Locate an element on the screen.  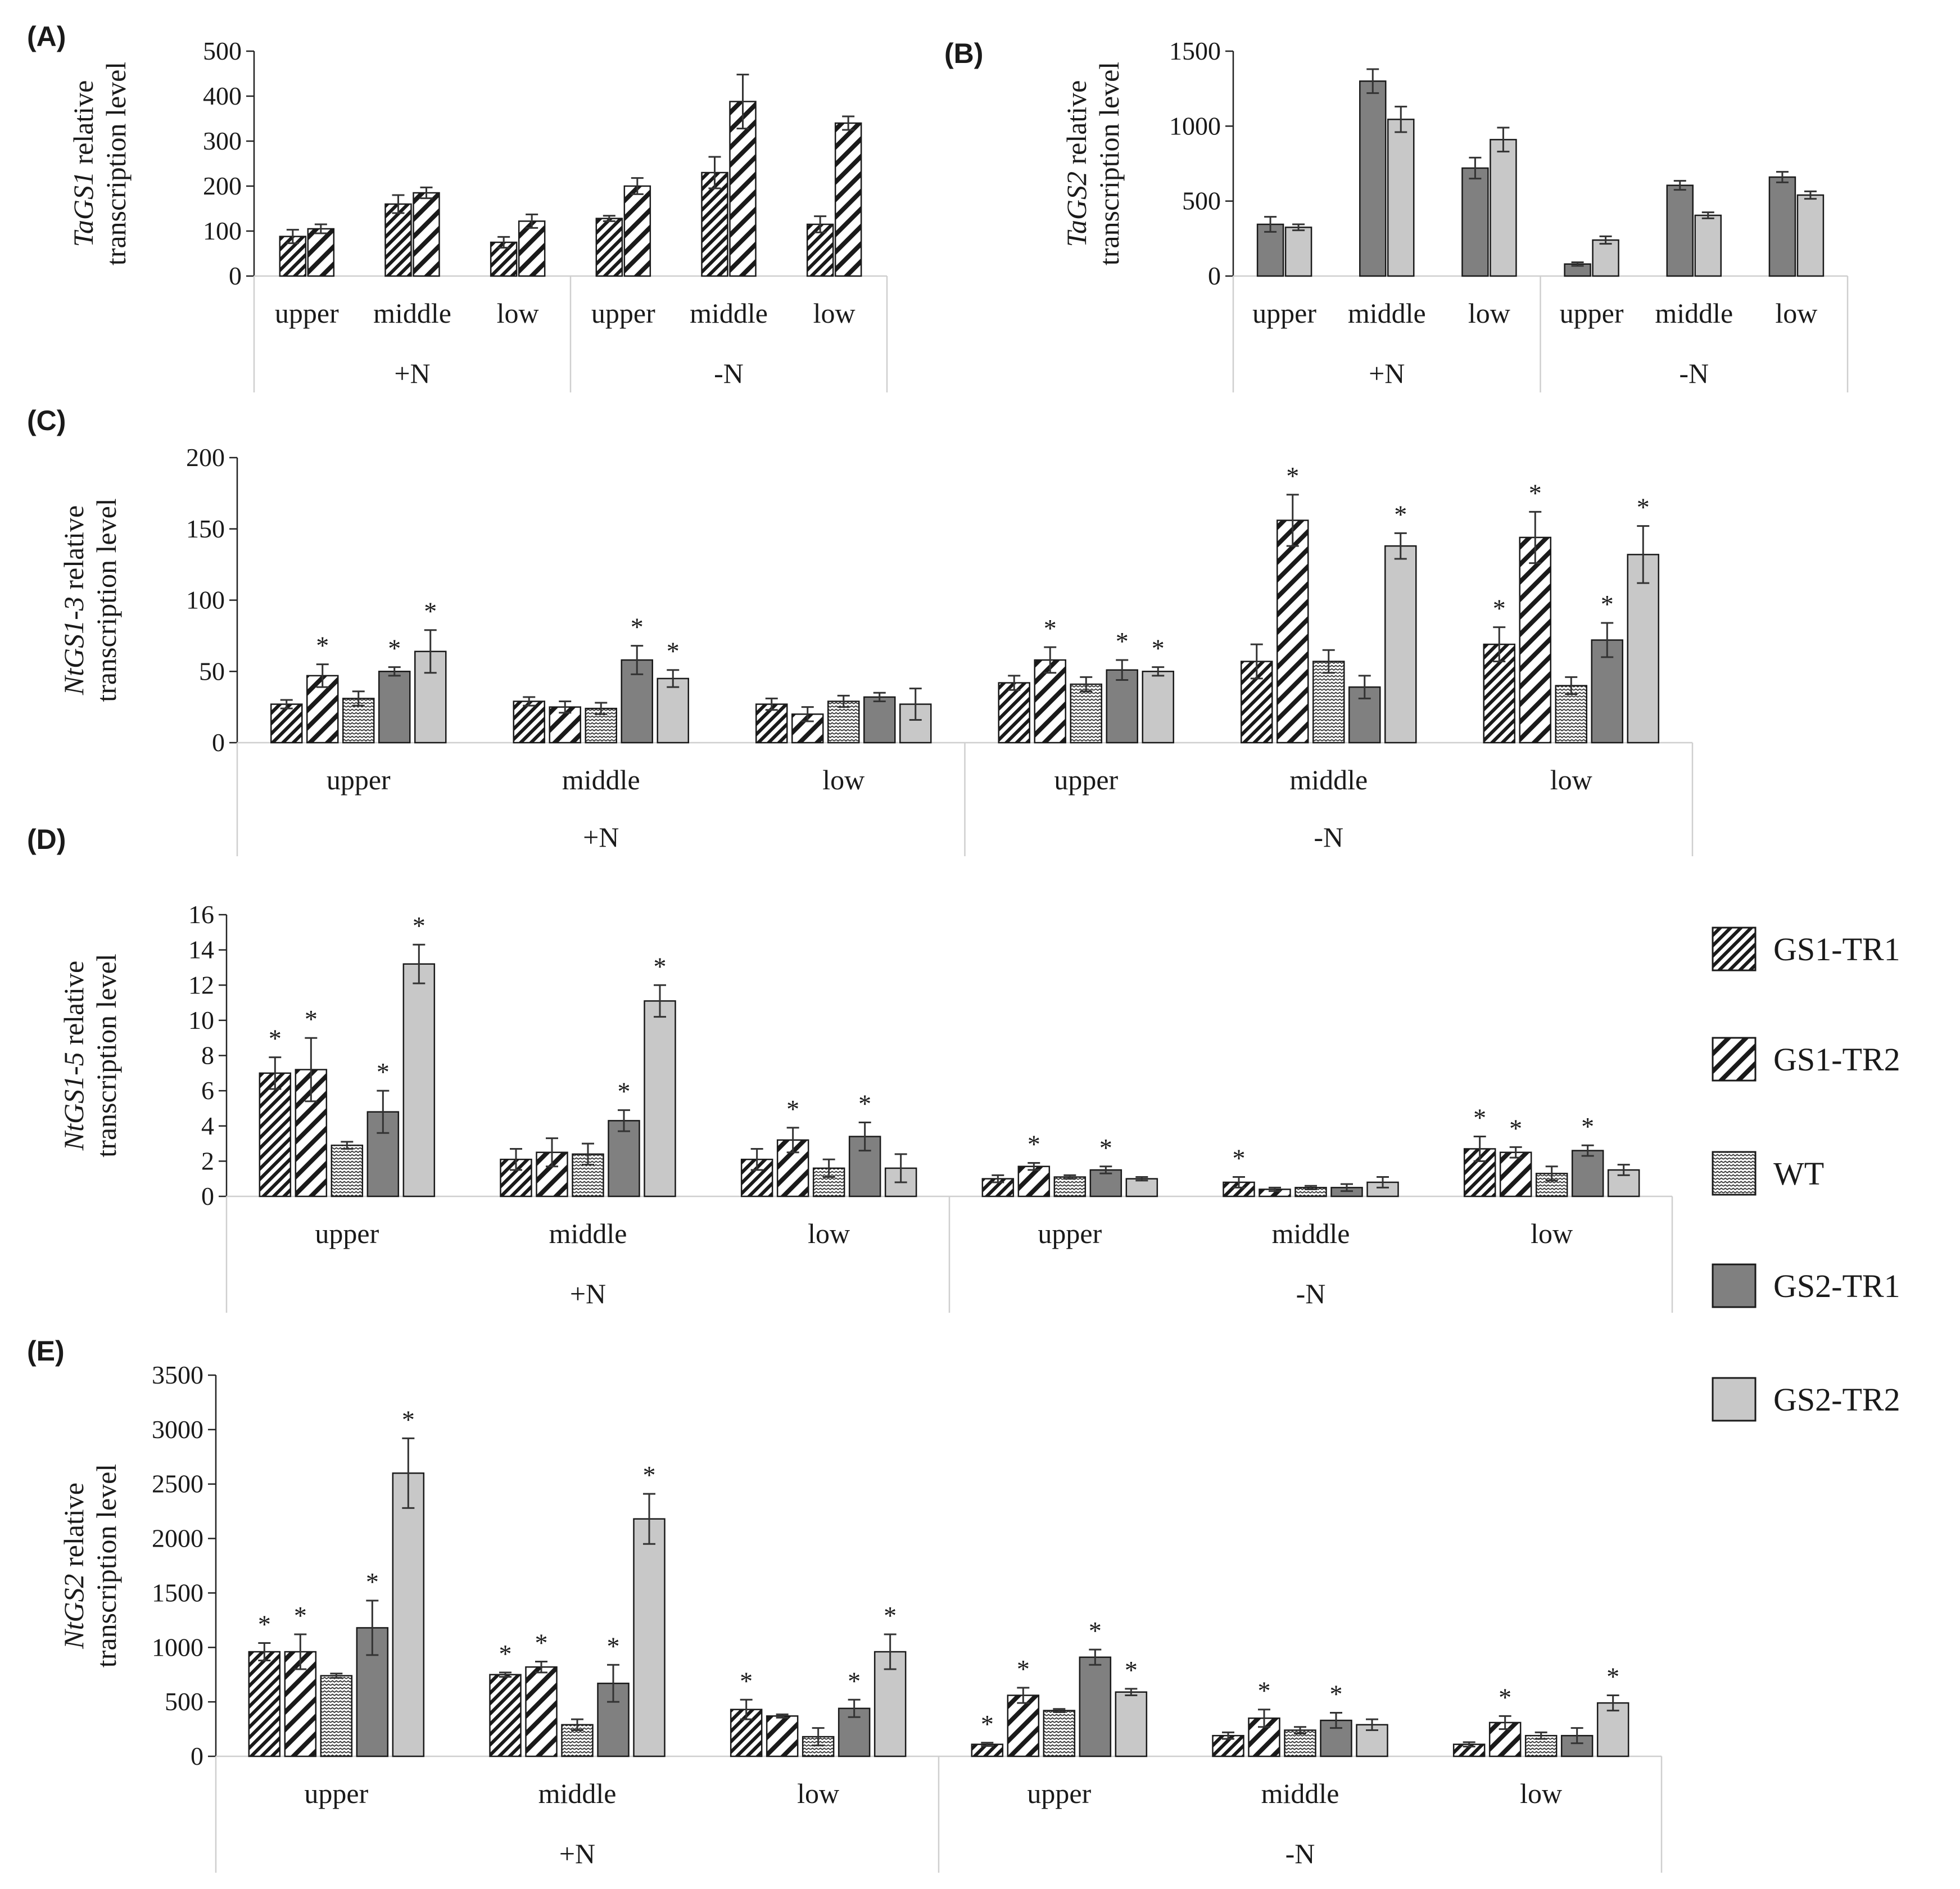
y-tick-label: 4 is located at coordinates (207, 1125).